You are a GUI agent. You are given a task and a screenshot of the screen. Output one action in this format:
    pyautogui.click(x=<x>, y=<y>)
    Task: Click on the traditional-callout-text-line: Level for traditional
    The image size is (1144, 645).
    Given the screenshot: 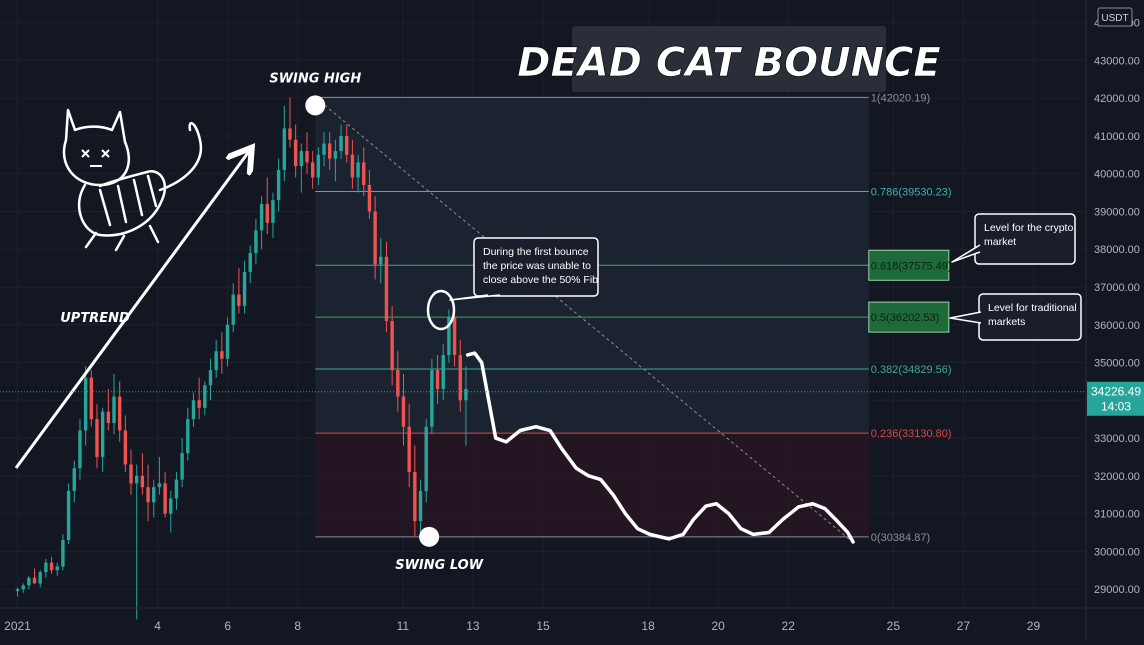 What is the action you would take?
    pyautogui.click(x=1032, y=308)
    